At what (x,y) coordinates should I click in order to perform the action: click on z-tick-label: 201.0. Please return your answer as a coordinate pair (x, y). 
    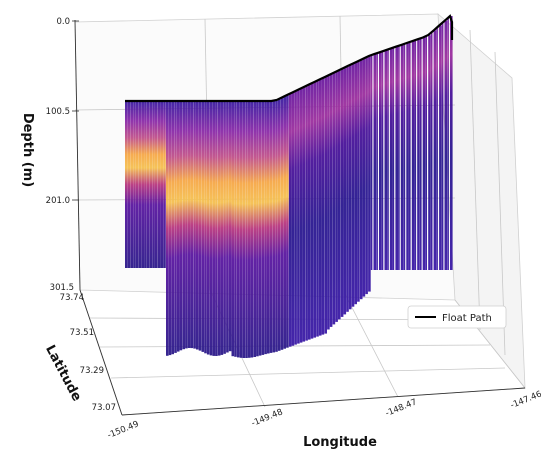
    Looking at the image, I should click on (58, 201).